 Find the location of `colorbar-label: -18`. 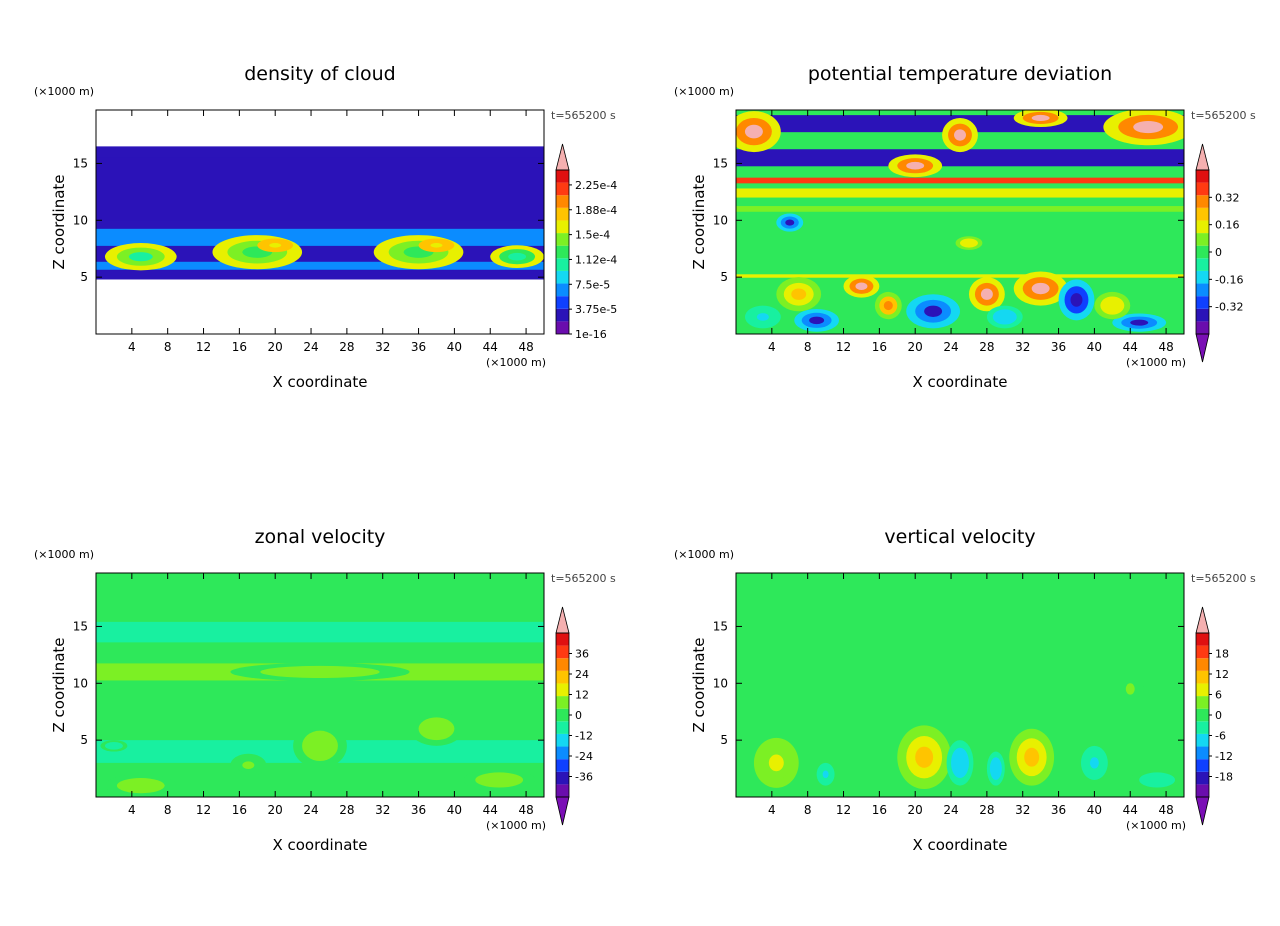

colorbar-label: -18 is located at coordinates (1224, 777).